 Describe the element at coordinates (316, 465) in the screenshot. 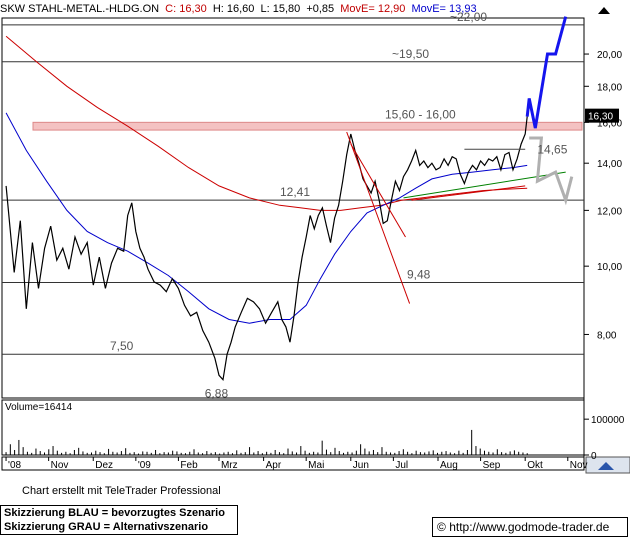

I see `x-tick-label: Mai` at that location.